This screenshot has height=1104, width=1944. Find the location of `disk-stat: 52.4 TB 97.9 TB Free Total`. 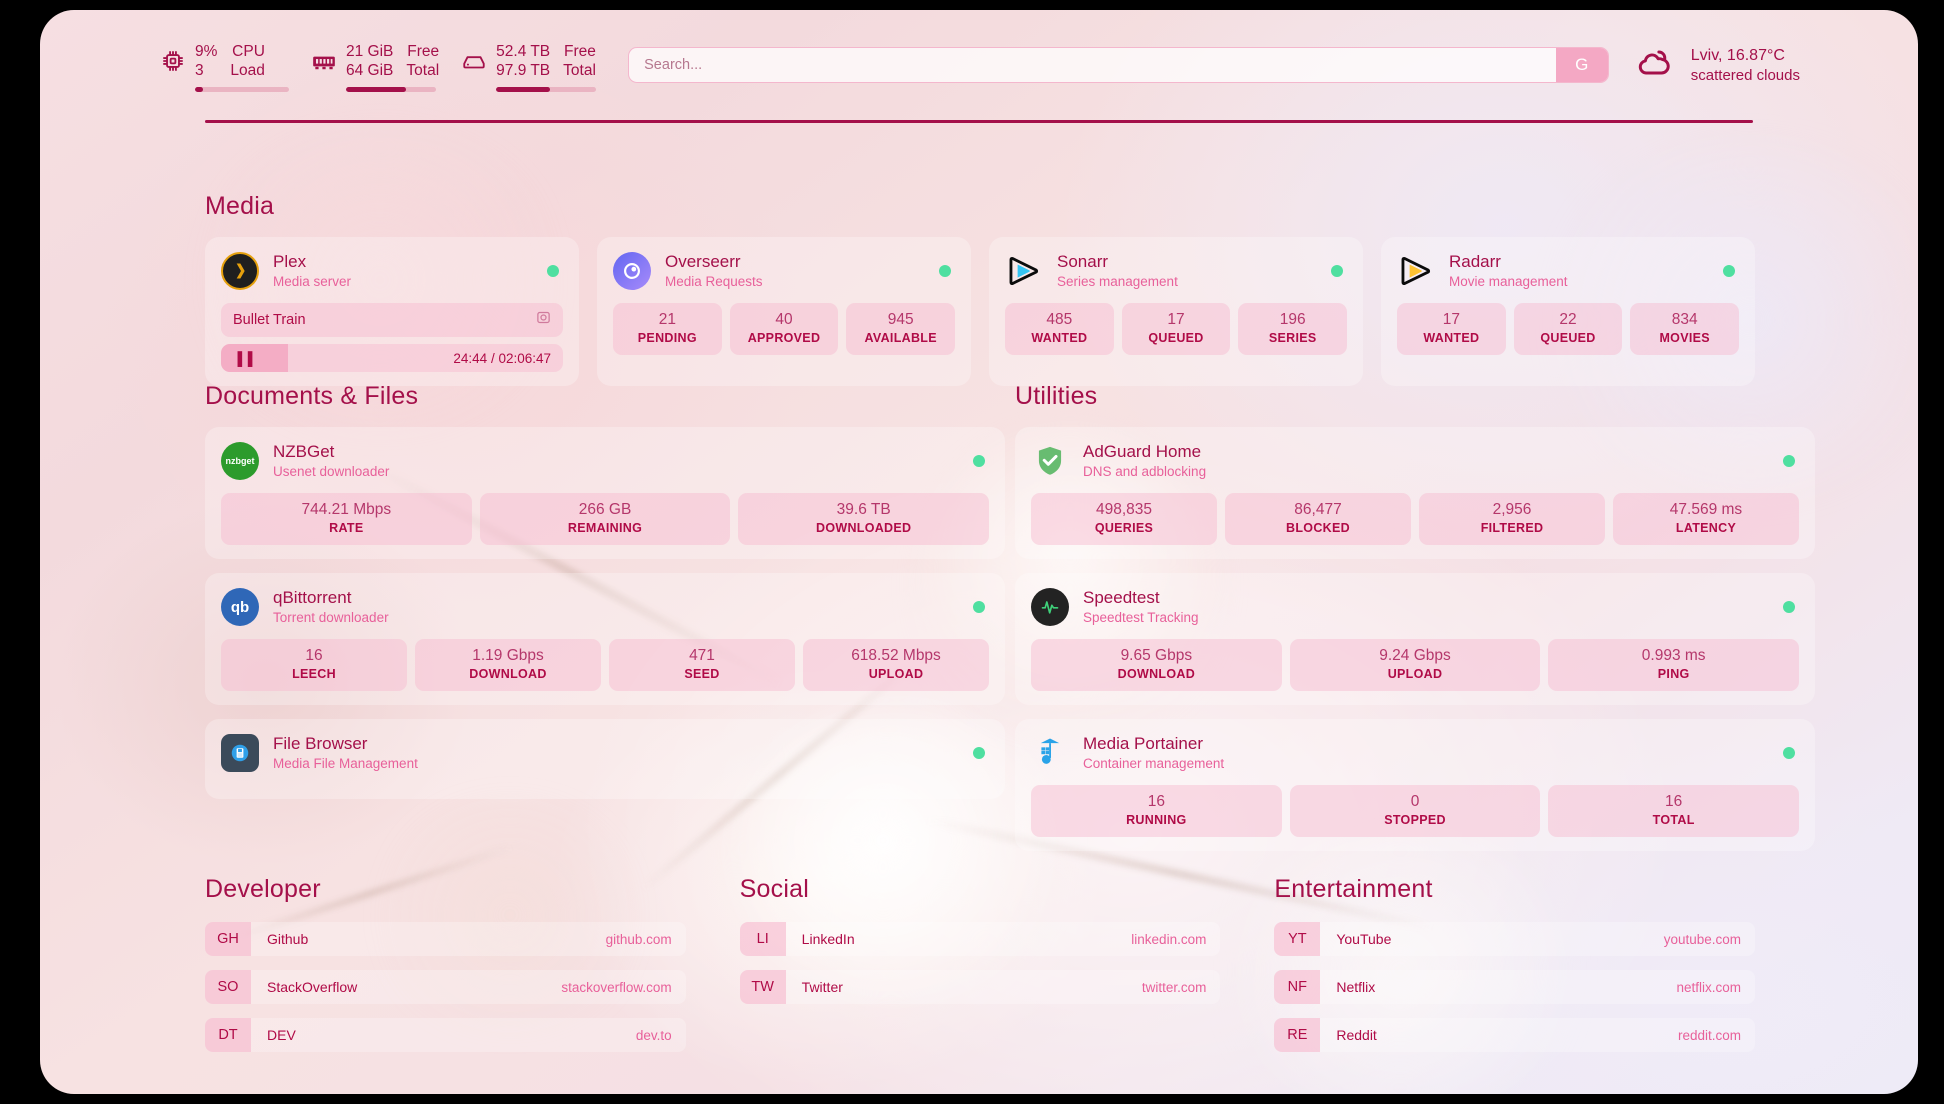

disk-stat: 52.4 TB 97.9 TB Free Total is located at coordinates (529, 65).